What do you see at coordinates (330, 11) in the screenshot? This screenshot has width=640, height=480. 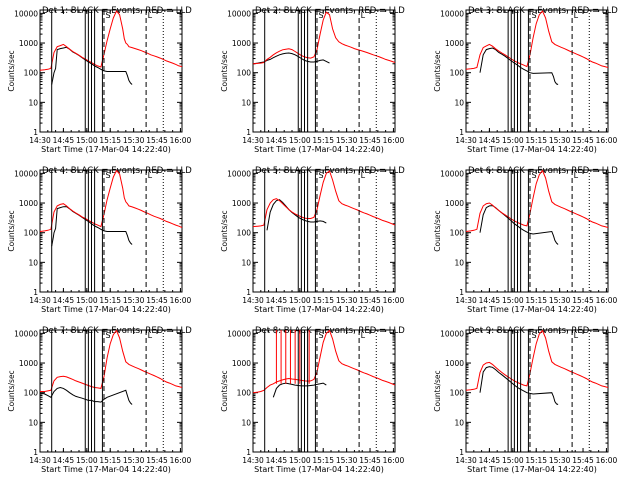 I see `panel-title: Det 2: BLACK = Events, RED = LLD` at bounding box center [330, 11].